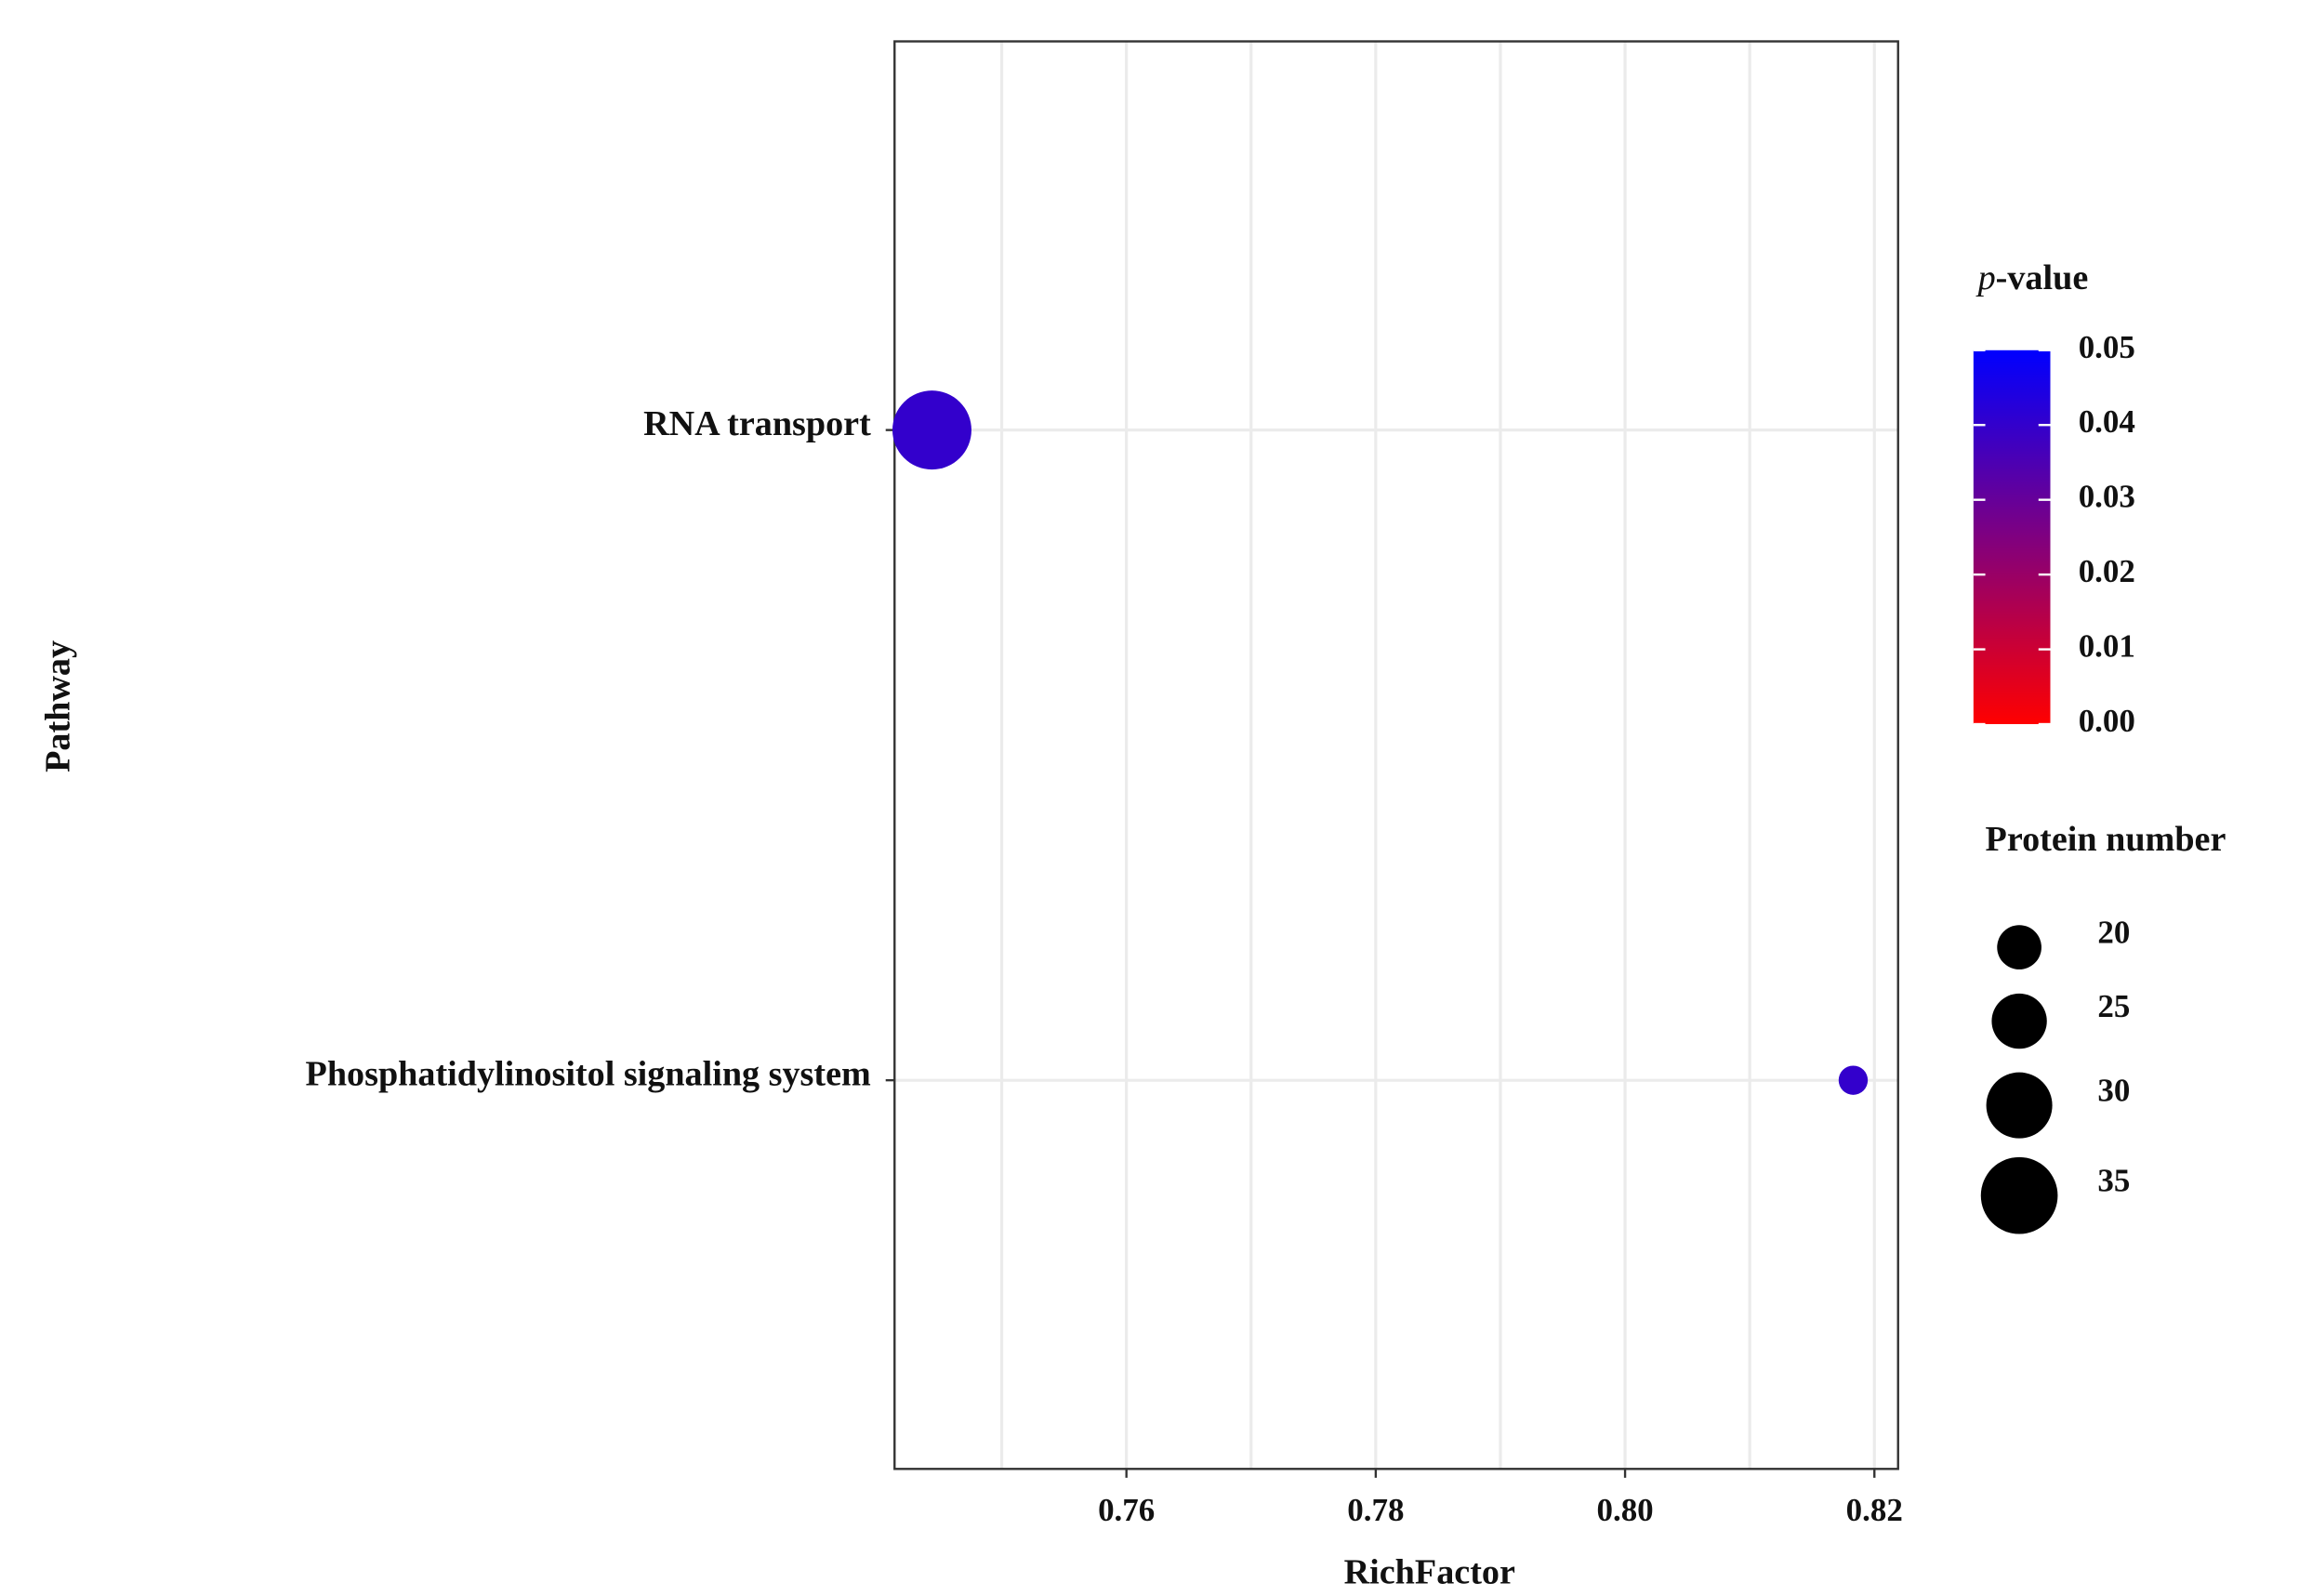 This screenshot has width=2299, height=1596. I want to click on size-legend-label: 35, so click(2113, 1180).